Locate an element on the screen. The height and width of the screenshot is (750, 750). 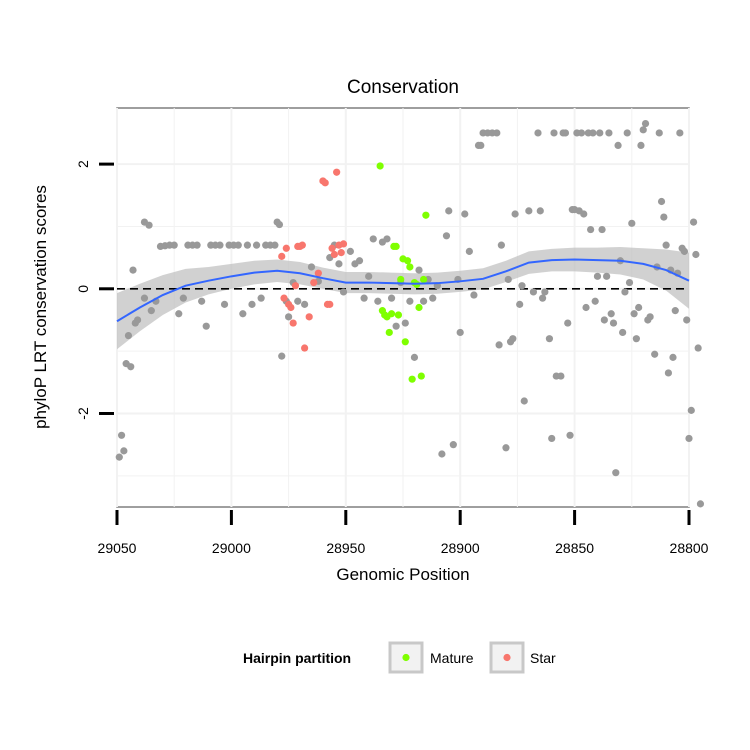
chart-title: Conservation is located at coordinates (403, 87).